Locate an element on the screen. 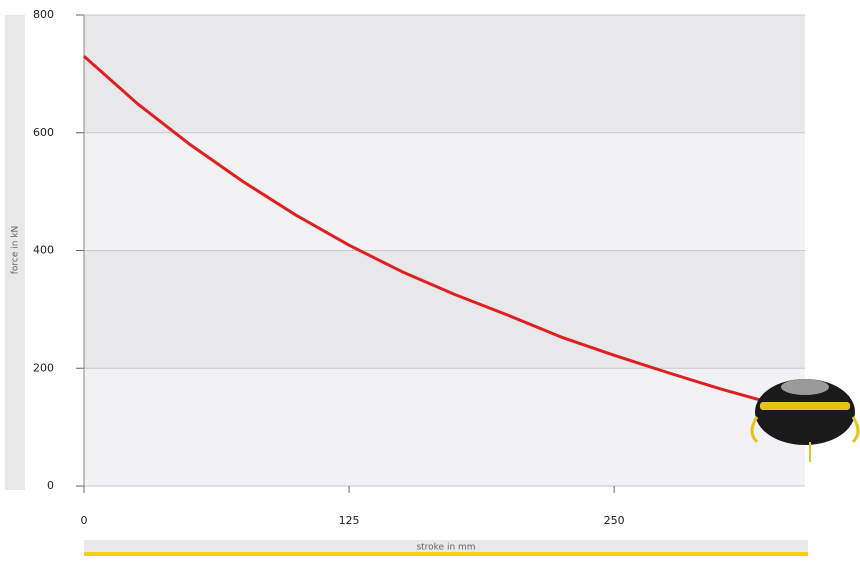 The width and height of the screenshot is (860, 562). product-image is located at coordinates (805, 420).